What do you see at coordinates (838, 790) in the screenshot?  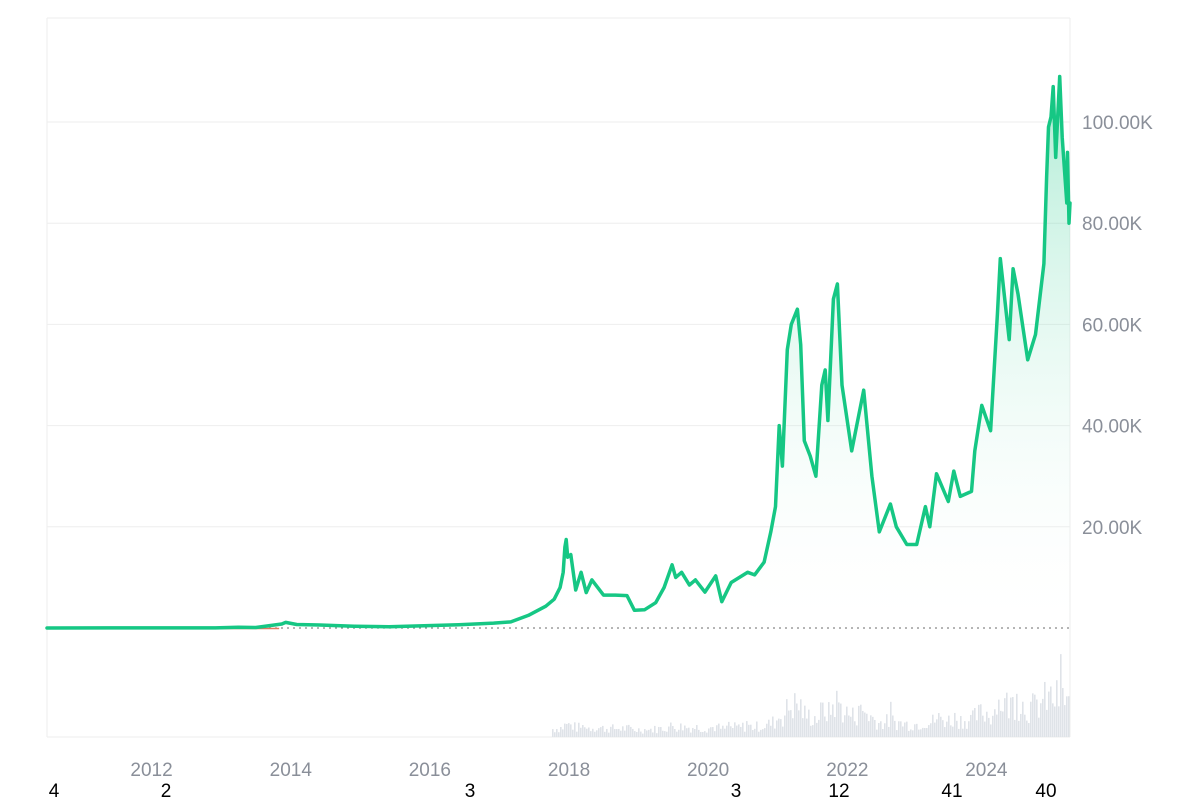 I see `footer-number: 12` at bounding box center [838, 790].